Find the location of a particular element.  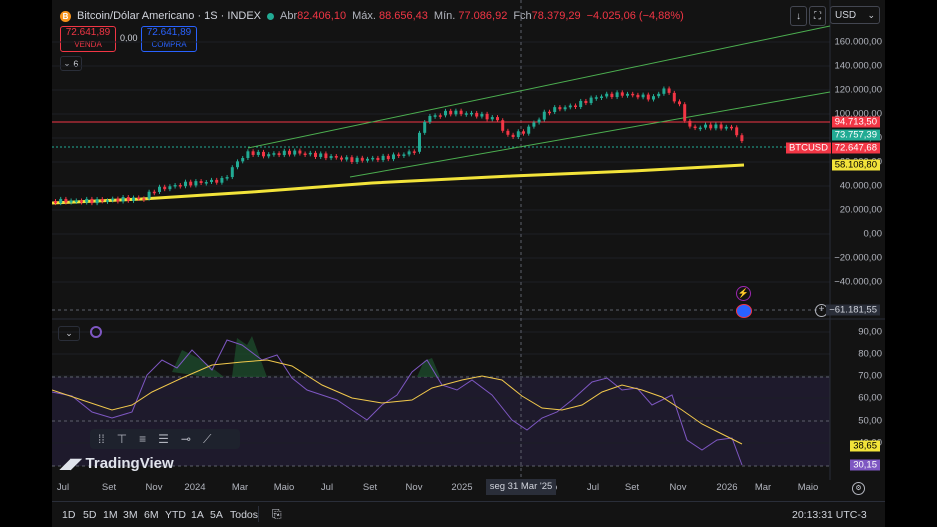

trendline-icon: ⟋ is located at coordinates (207, 438).